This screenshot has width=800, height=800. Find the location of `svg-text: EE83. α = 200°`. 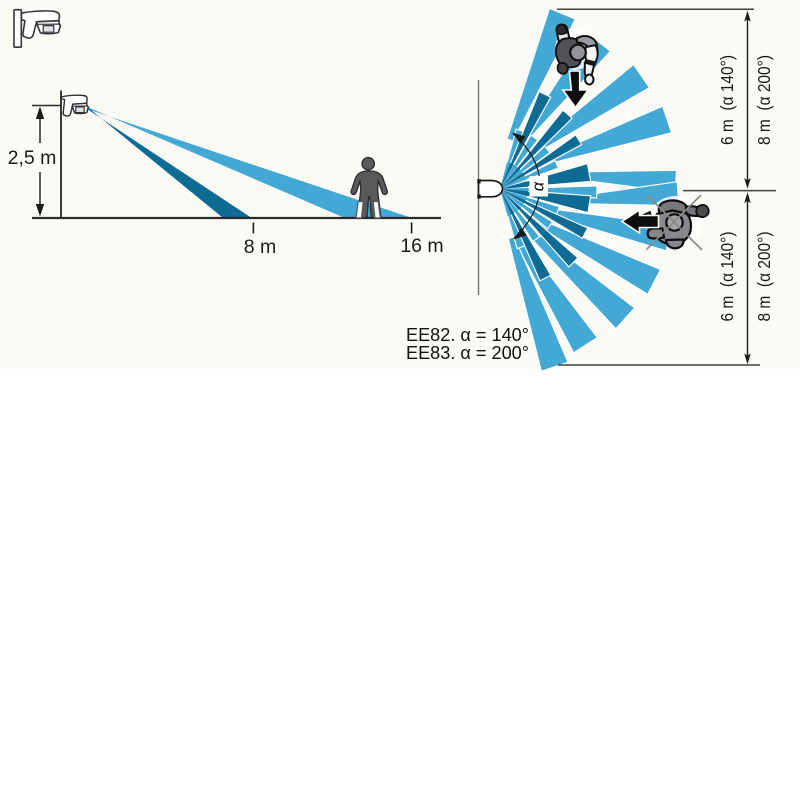

svg-text: EE83. α = 200° is located at coordinates (467, 353).